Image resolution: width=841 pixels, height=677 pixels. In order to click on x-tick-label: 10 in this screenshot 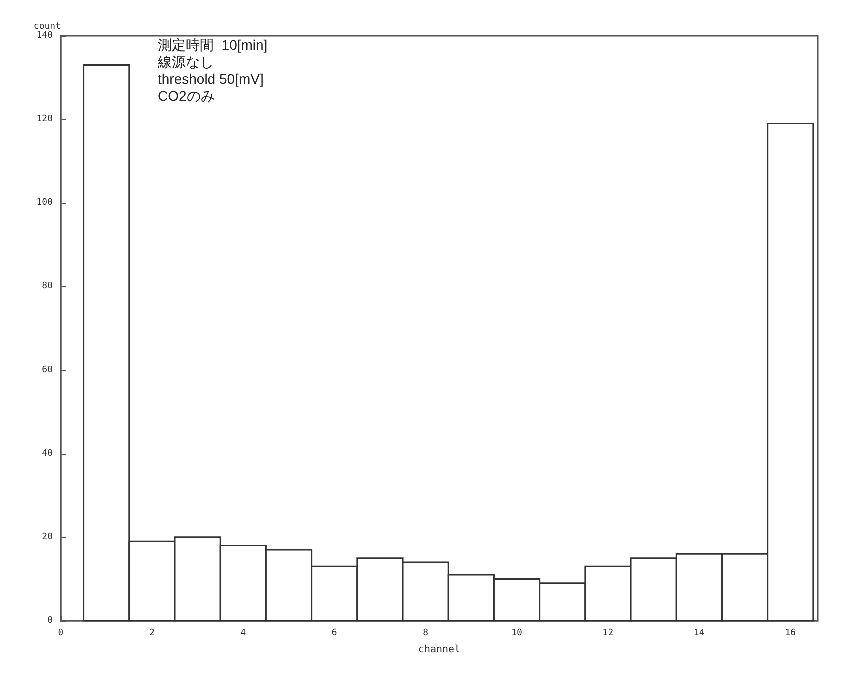, I will do `click(517, 633)`.